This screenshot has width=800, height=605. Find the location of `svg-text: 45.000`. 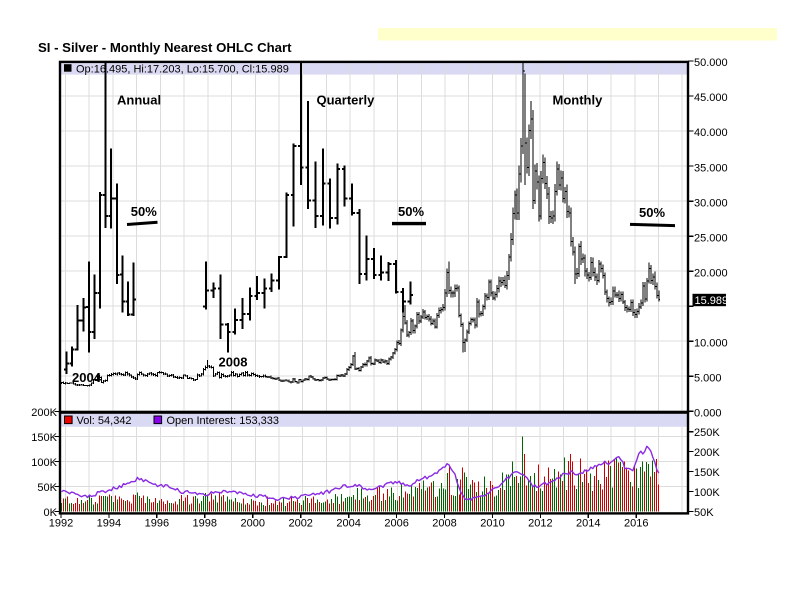

svg-text: 45.000 is located at coordinates (711, 98).